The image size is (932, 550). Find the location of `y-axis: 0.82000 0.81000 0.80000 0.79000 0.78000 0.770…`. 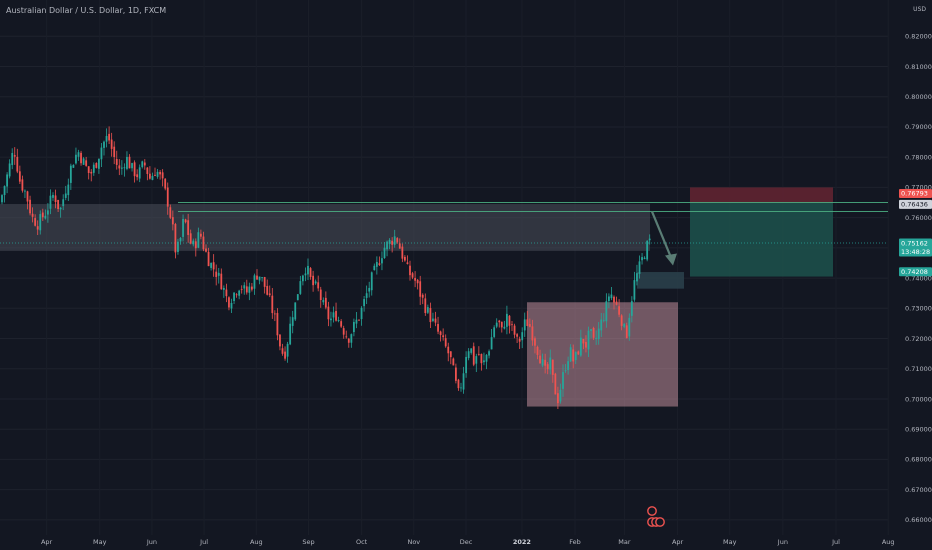

y-axis: 0.82000 0.81000 0.80000 0.79000 0.78000 0.770… is located at coordinates (918, 279).